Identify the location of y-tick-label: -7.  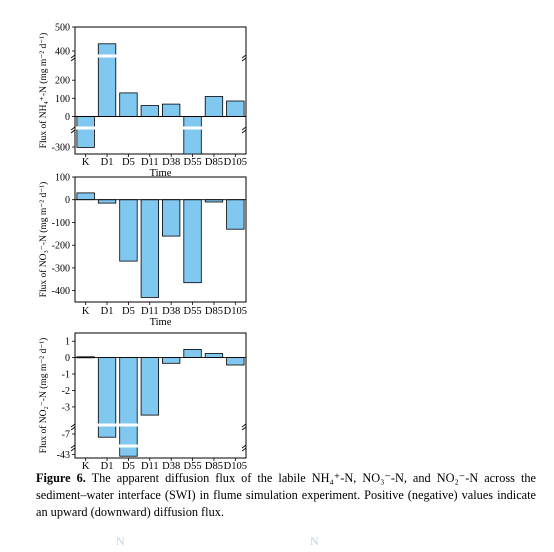
(66, 435).